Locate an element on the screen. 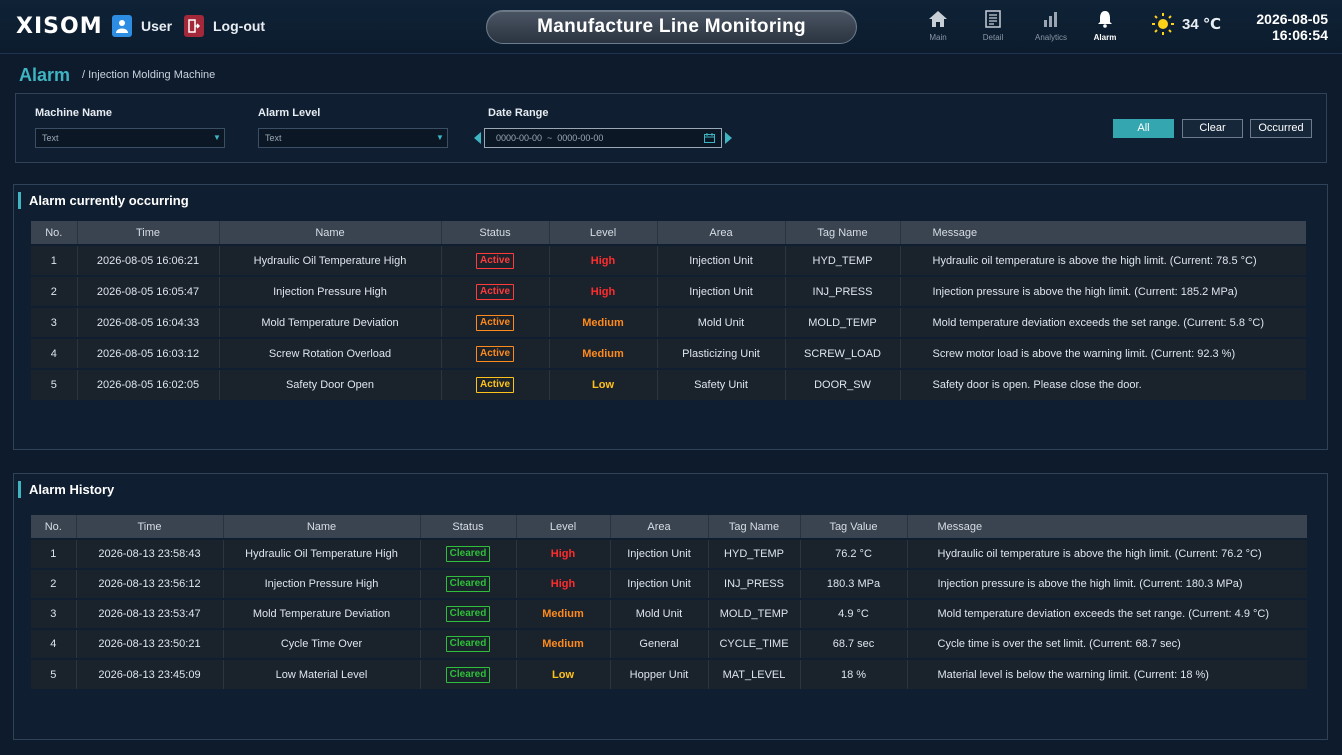  cell-no-text: 1 is located at coordinates (53, 554).